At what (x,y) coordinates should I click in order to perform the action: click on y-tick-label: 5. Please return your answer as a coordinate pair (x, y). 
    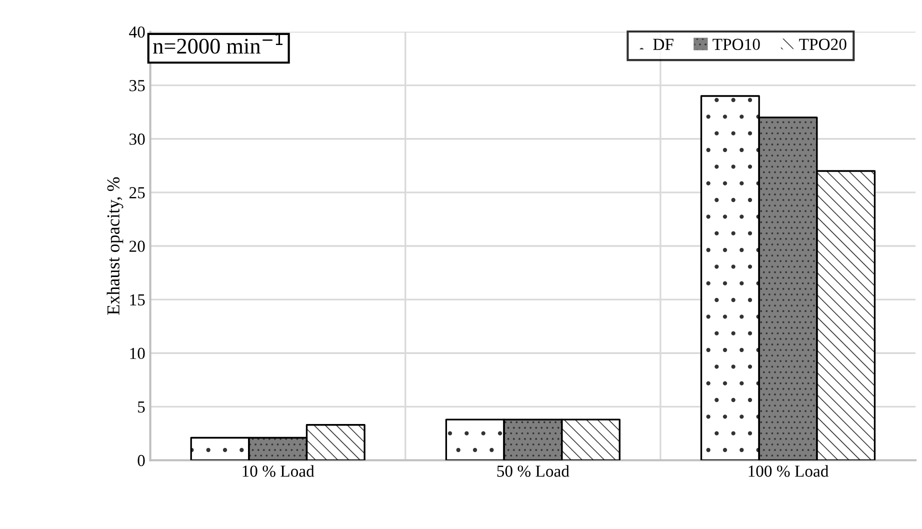
    Looking at the image, I should click on (141, 407).